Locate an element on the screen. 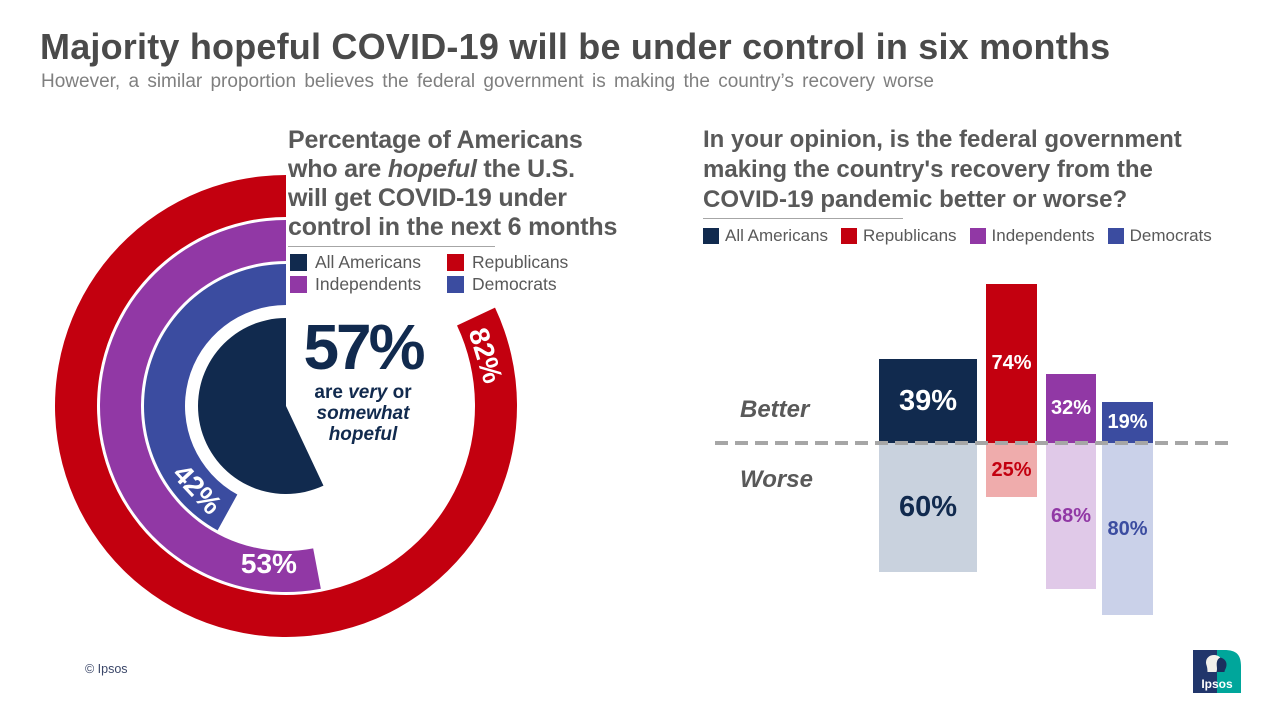 The height and width of the screenshot is (720, 1280). gauge-center-sector-all-americans is located at coordinates (261, 406).